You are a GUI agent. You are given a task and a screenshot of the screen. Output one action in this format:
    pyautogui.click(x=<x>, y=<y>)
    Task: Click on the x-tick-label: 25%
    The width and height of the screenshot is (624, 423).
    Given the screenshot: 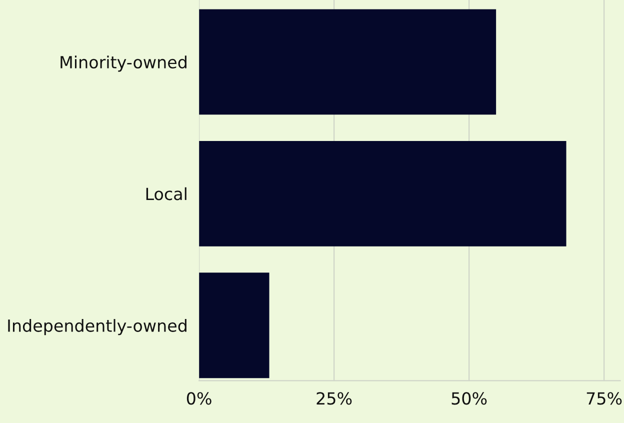 What is the action you would take?
    pyautogui.click(x=334, y=398)
    